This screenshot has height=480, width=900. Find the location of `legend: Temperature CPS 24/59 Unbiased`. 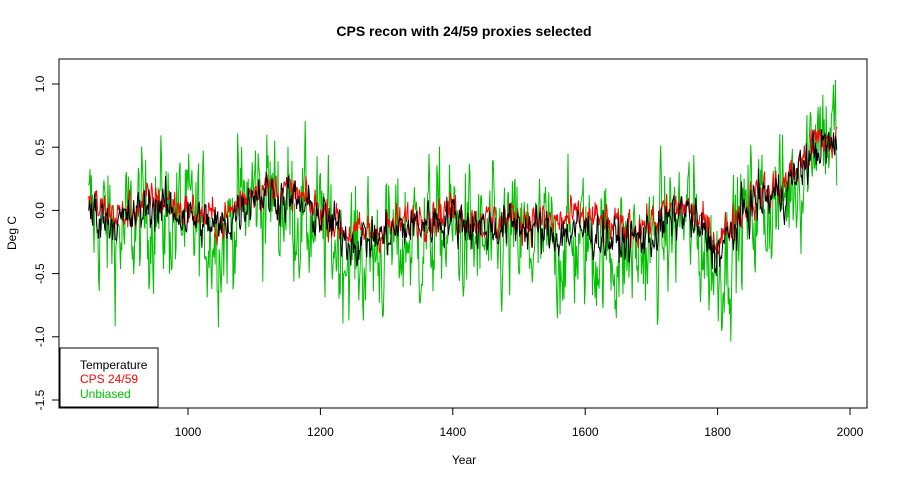

legend: Temperature CPS 24/59 Unbiased is located at coordinates (109, 377).